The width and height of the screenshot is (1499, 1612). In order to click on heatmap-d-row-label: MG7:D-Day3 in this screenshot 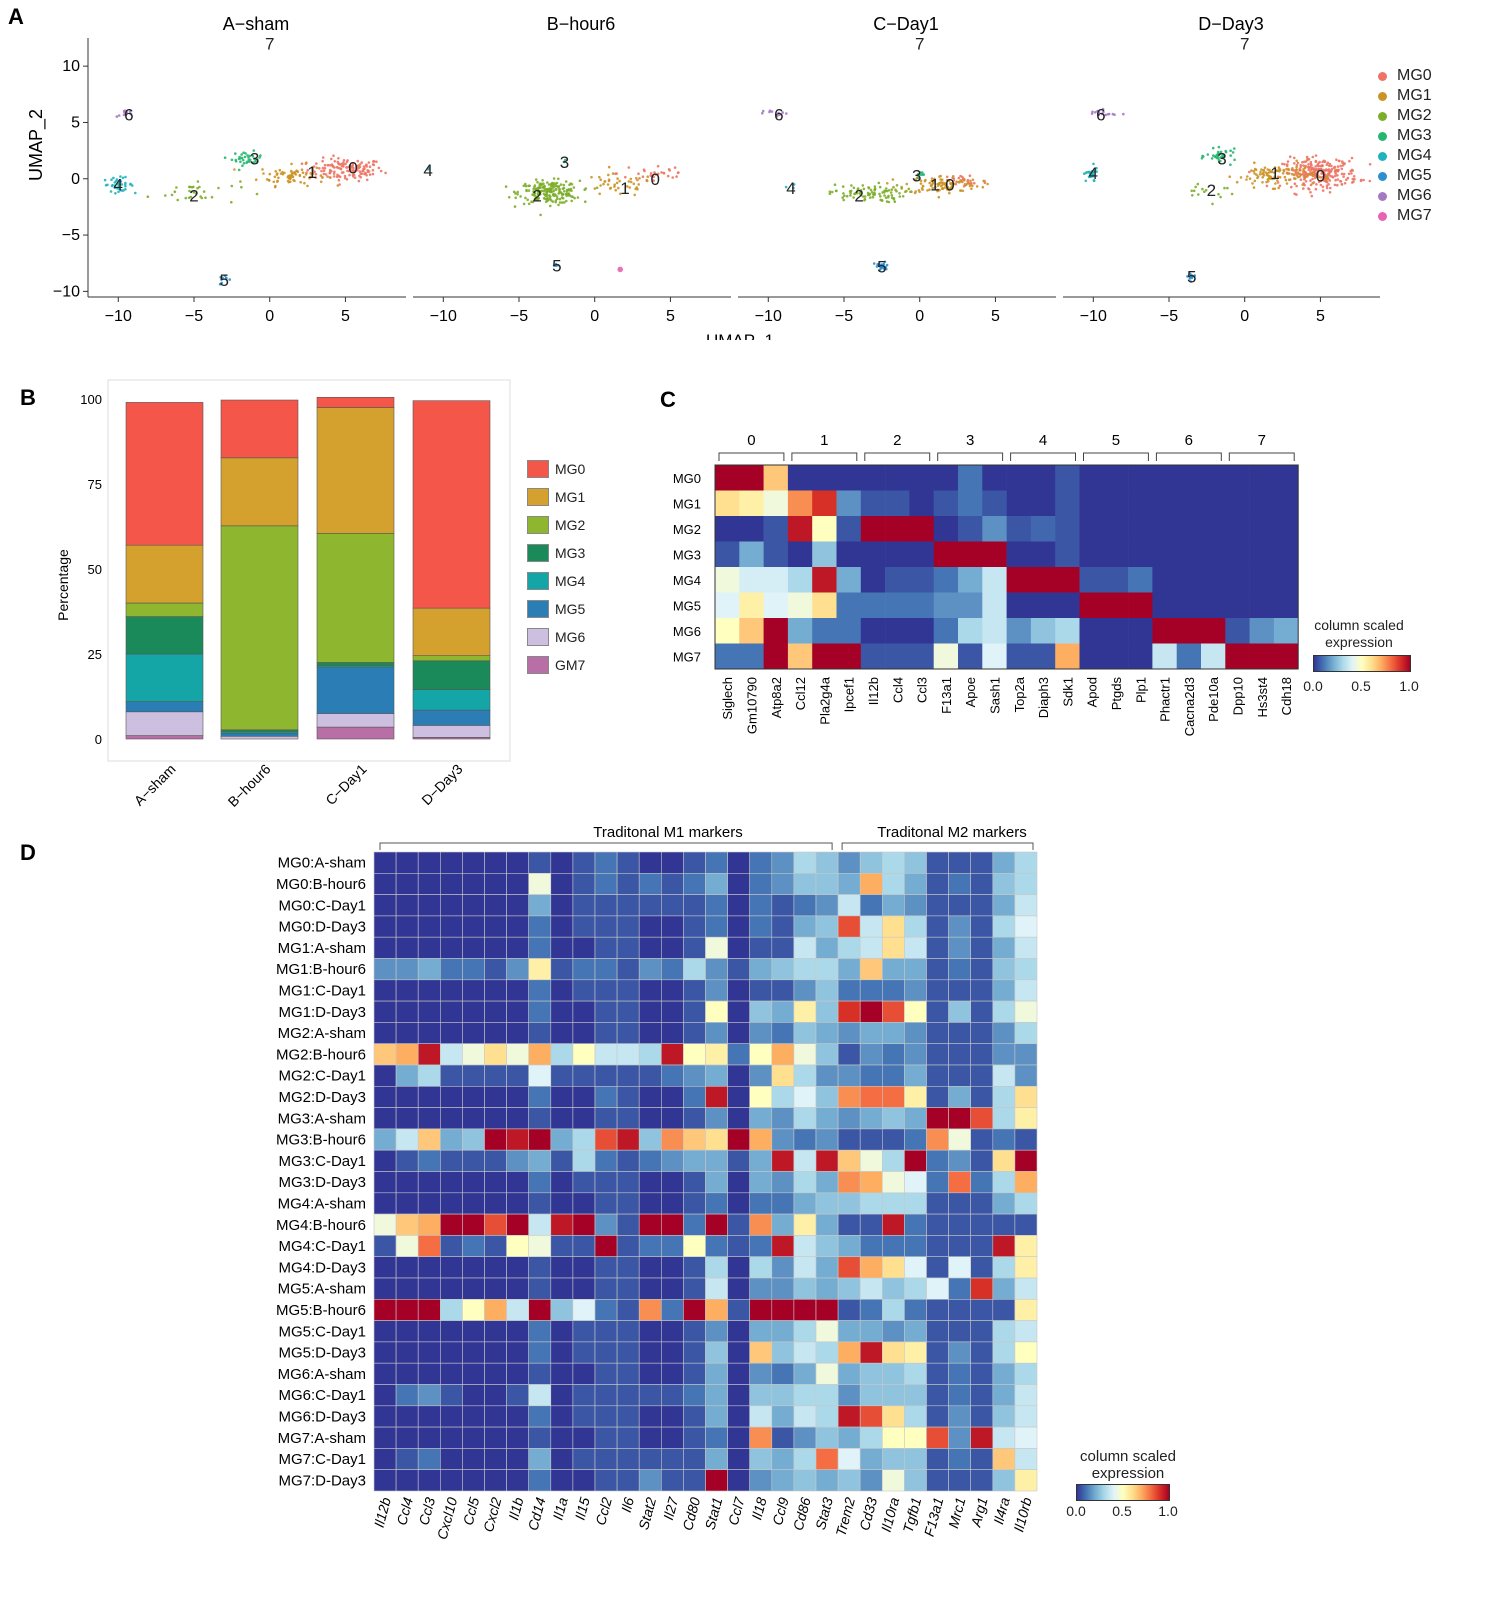, I will do `click(322, 1480)`.